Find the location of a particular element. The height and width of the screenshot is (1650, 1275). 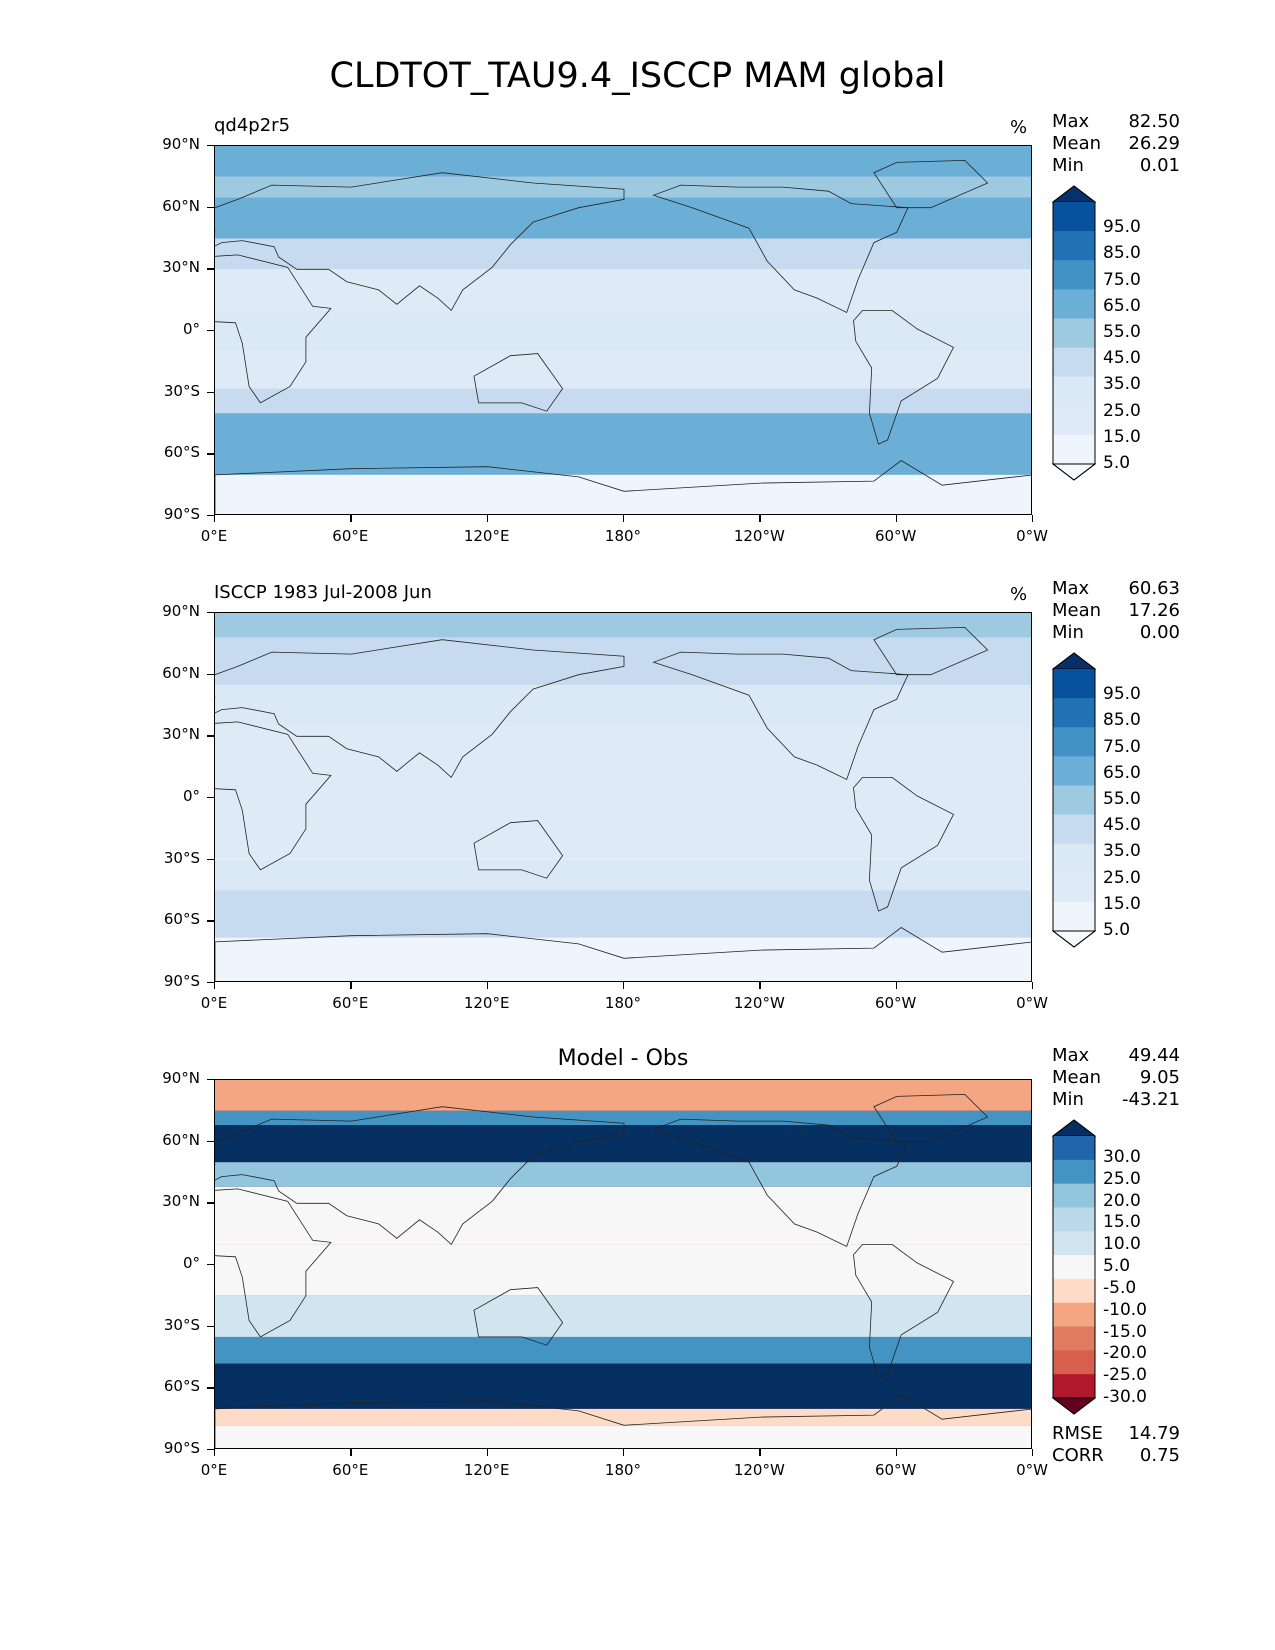

coastline-australia is located at coordinates (518, 1316).